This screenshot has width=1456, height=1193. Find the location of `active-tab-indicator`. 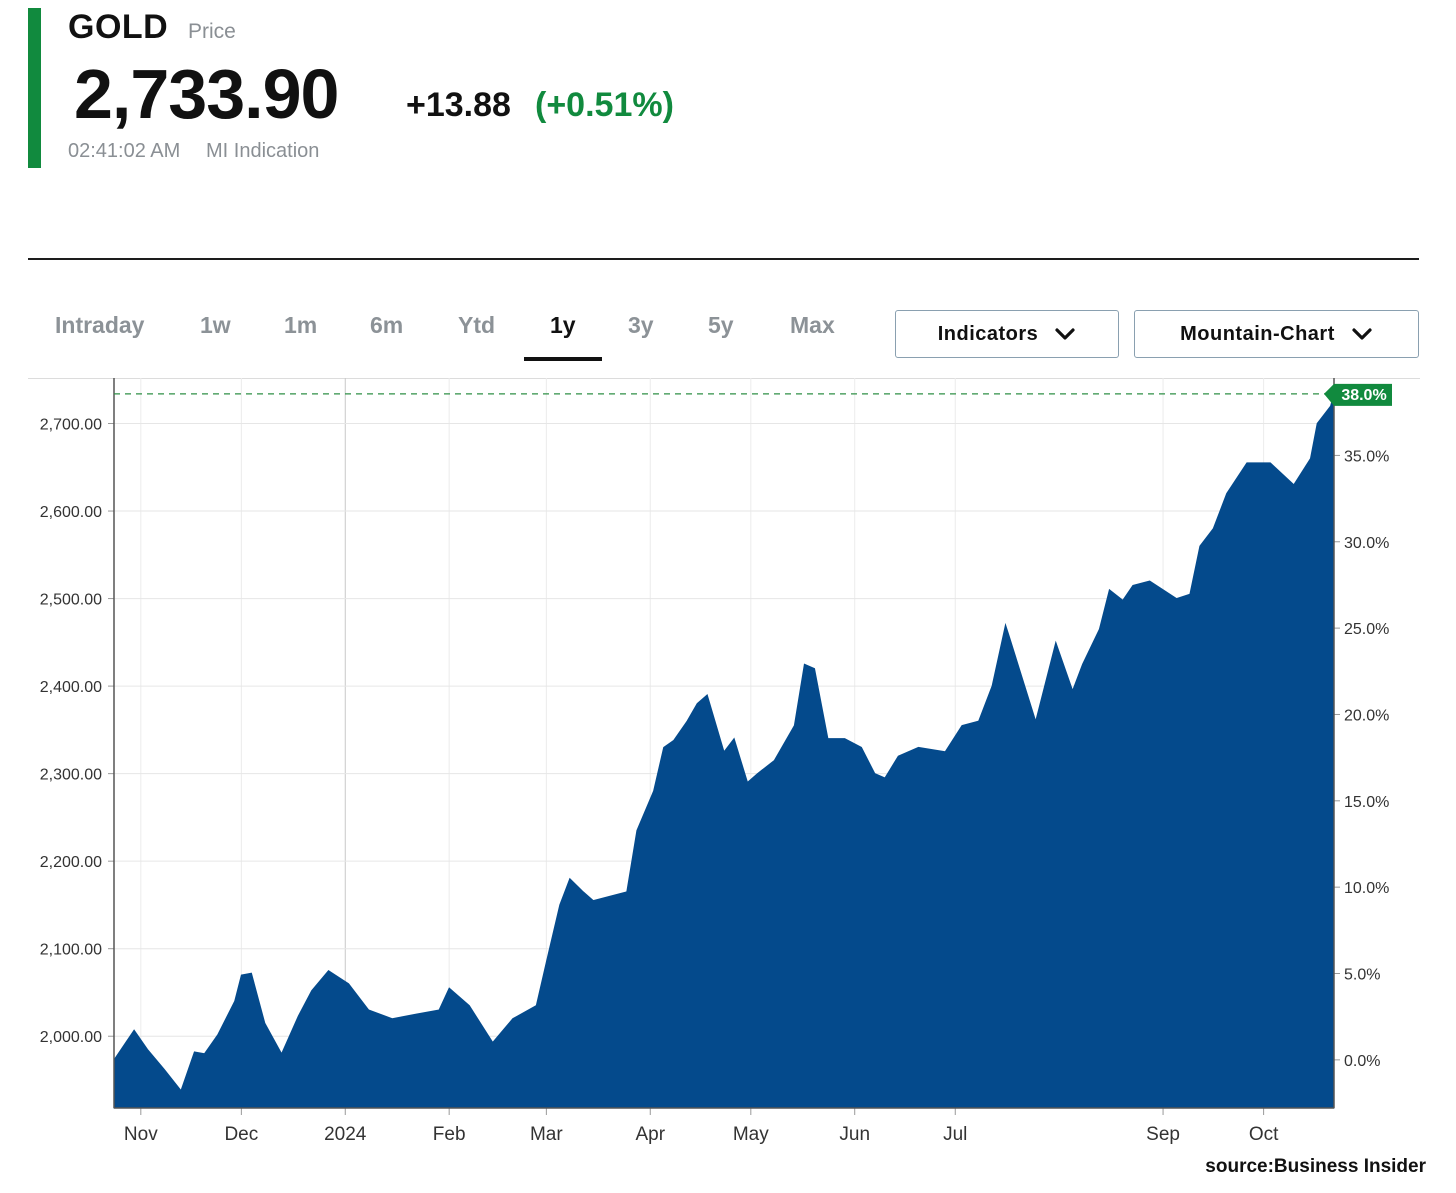

active-tab-indicator is located at coordinates (563, 359).